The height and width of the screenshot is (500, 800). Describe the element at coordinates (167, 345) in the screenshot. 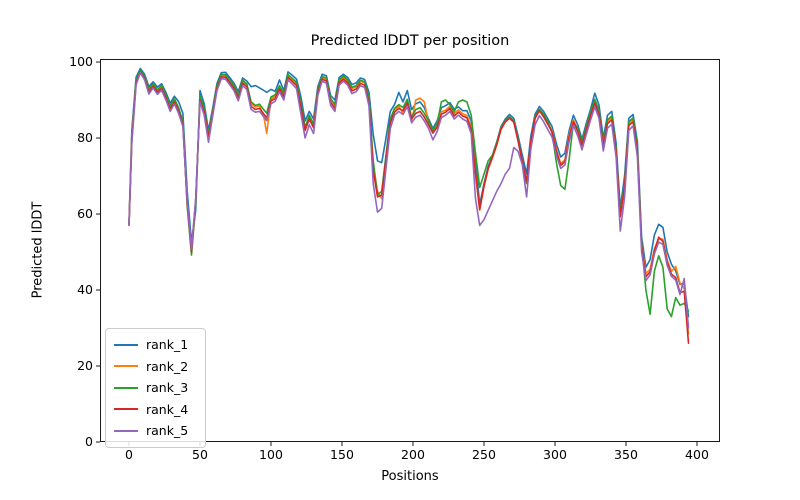

I see `legend-label: rank_1` at that location.